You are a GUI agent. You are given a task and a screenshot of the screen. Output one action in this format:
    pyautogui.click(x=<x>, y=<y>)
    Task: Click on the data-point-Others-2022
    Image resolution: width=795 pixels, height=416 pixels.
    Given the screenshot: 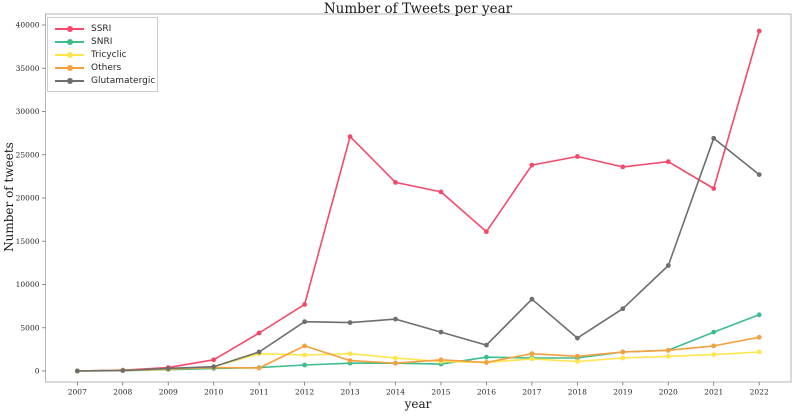 What is the action you would take?
    pyautogui.click(x=759, y=337)
    